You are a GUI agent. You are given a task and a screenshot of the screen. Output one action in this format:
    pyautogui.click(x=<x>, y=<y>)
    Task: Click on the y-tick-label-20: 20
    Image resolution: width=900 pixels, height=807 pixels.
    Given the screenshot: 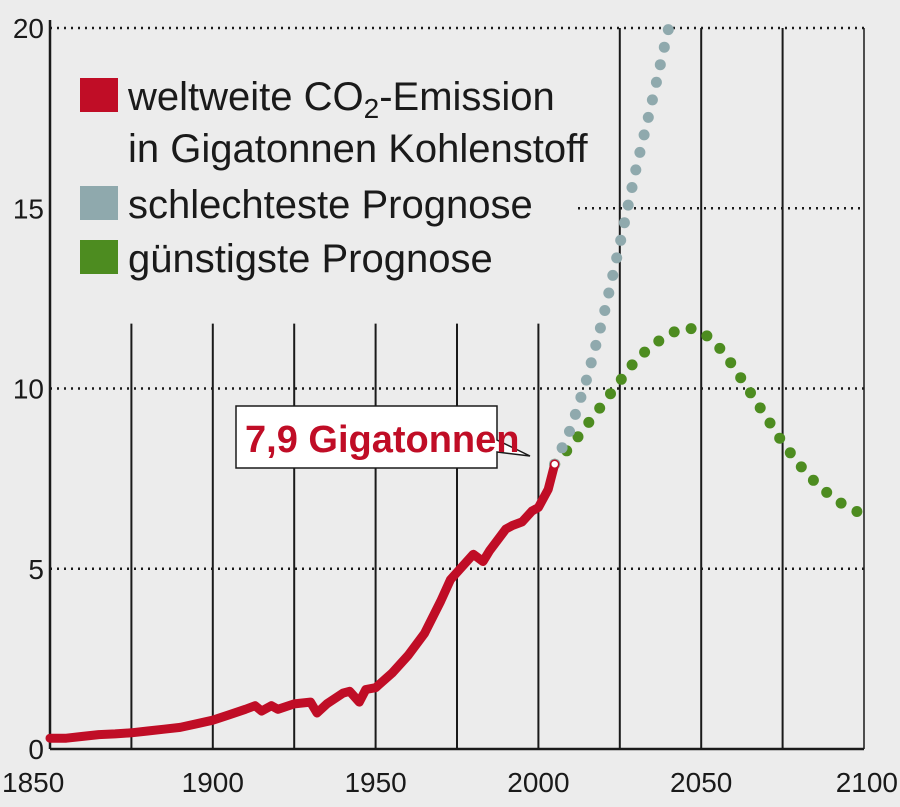 What is the action you would take?
    pyautogui.click(x=28, y=28)
    